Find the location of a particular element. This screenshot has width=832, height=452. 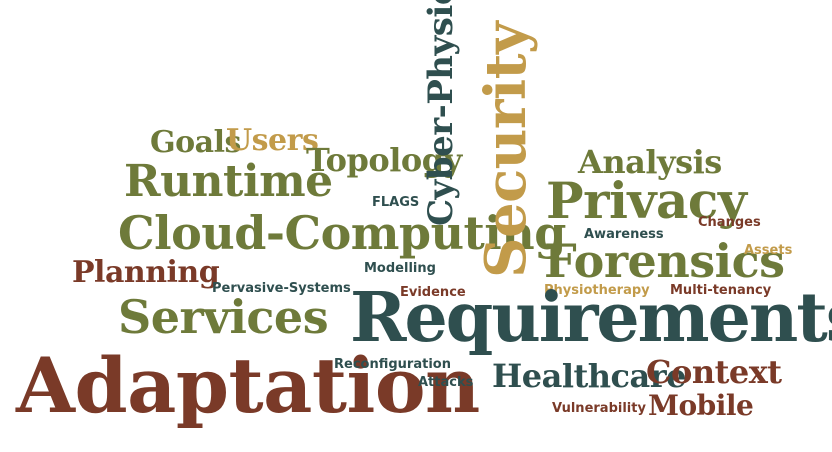

word-attacks: Attacks is located at coordinates (446, 382).